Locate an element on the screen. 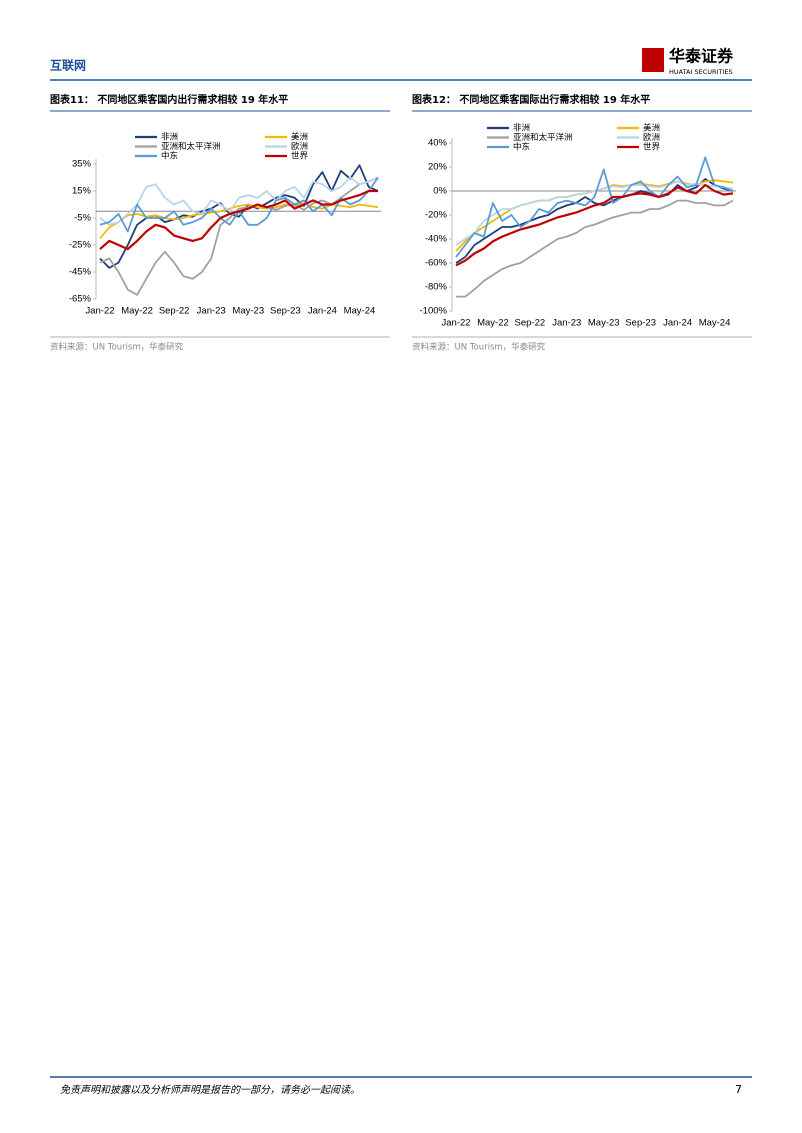 This screenshot has width=802, height=1133. y-tick-label: -100% is located at coordinates (434, 311).